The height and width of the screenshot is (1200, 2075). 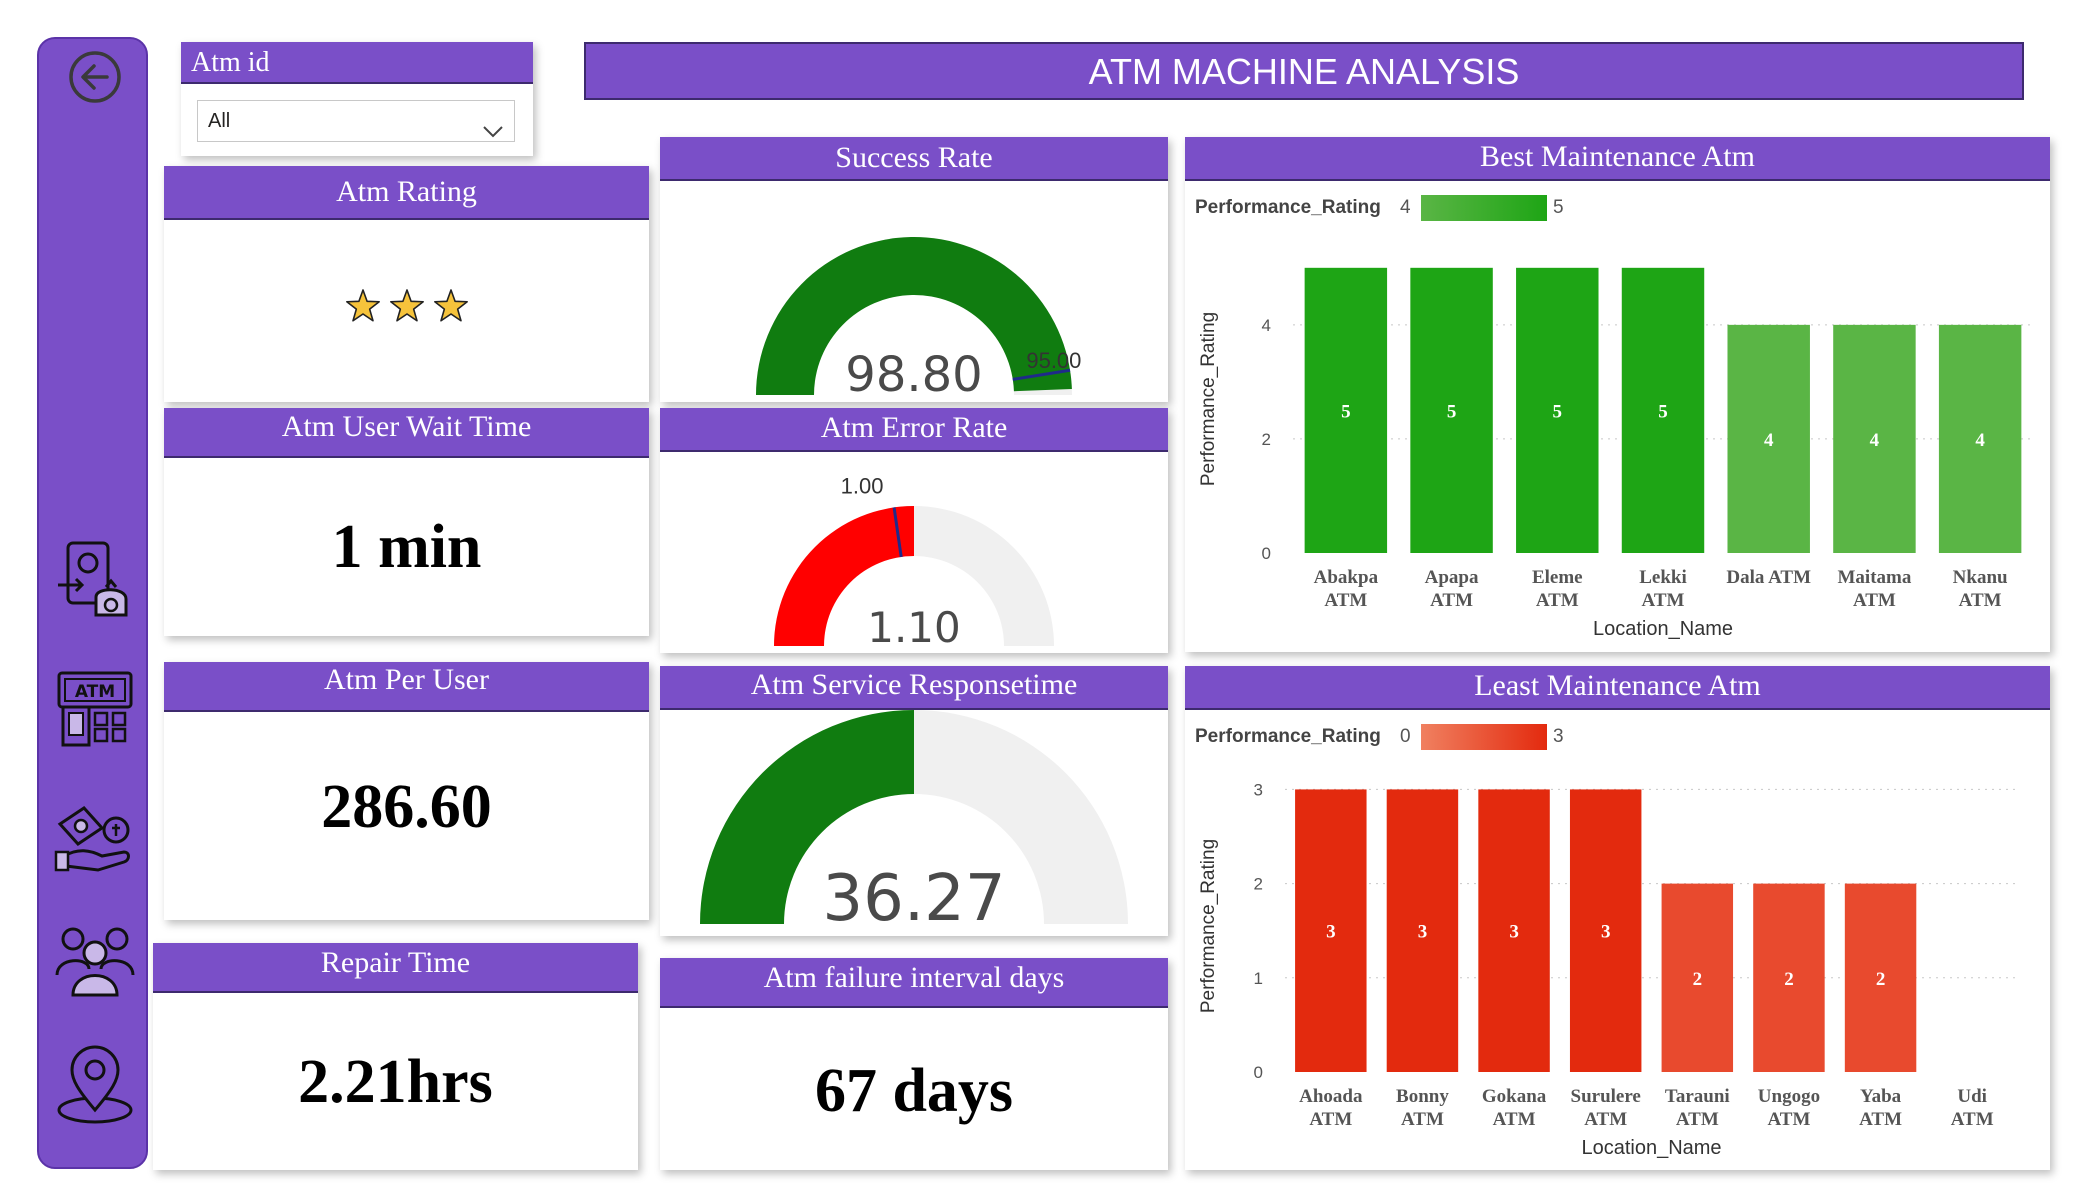 What do you see at coordinates (356, 121) in the screenshot?
I see `atm-id-dropdown: All` at bounding box center [356, 121].